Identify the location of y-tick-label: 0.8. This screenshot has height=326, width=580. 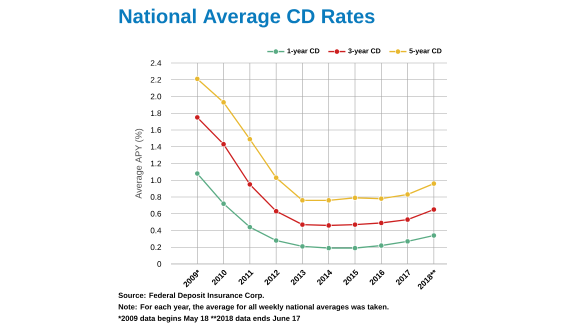
(156, 197).